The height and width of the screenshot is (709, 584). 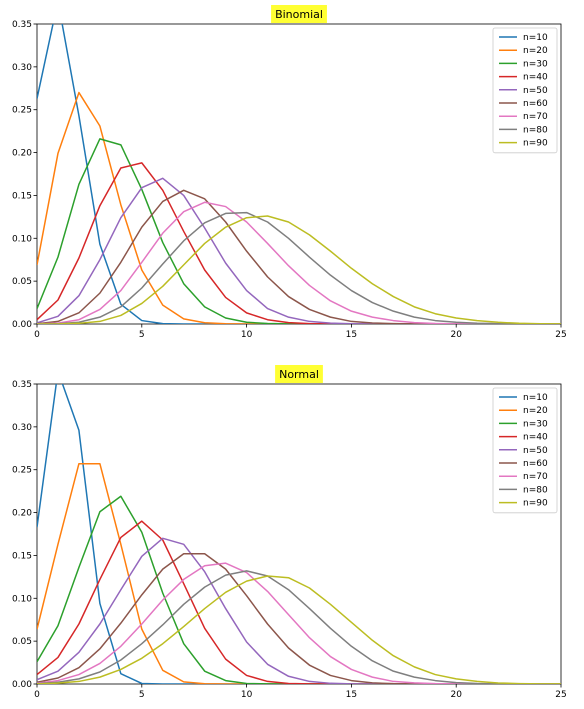 I want to click on chart-title: Normal, so click(x=299, y=374).